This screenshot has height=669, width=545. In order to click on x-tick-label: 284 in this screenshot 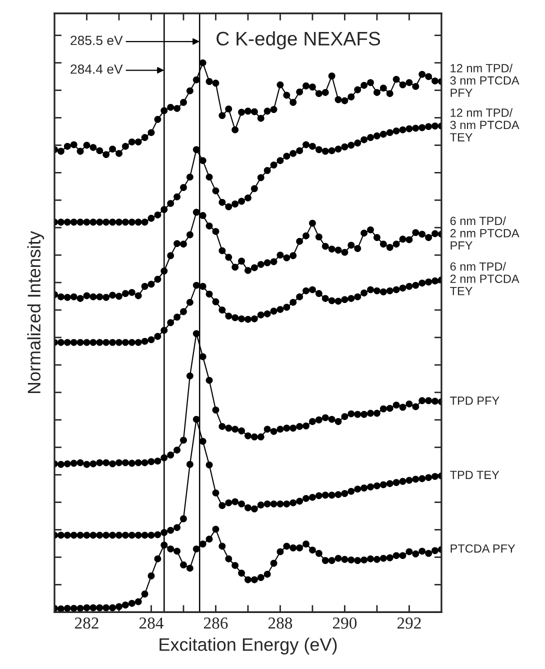, I will do `click(151, 623)`.